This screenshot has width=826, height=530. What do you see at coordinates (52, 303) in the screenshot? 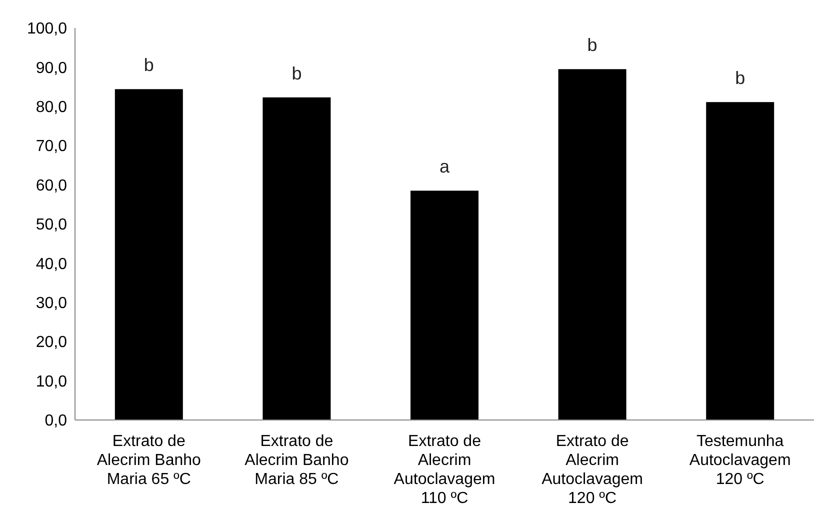
I see `y-tick-label: 30,0` at bounding box center [52, 303].